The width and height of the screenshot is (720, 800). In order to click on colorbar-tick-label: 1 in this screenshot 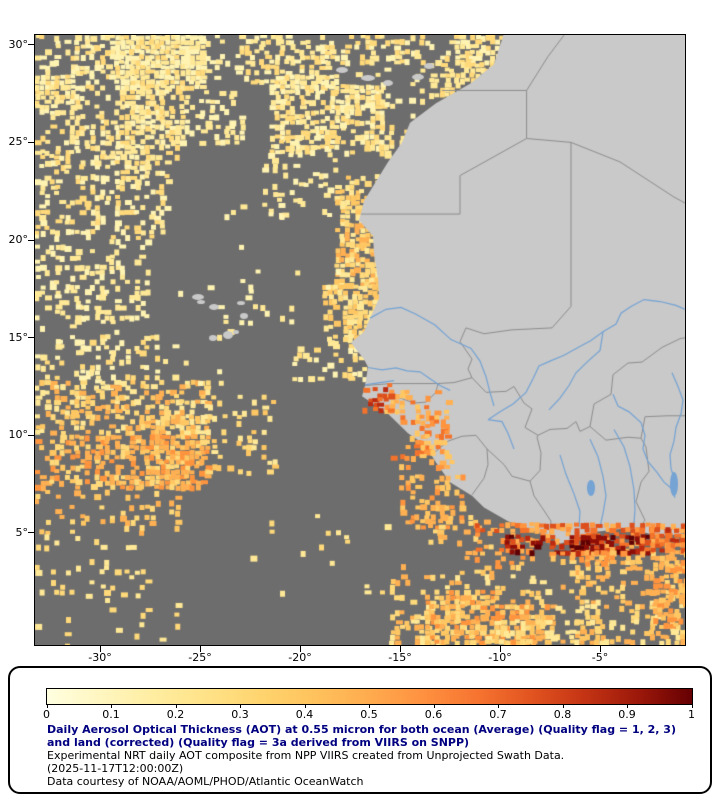, I will do `click(691, 714)`.